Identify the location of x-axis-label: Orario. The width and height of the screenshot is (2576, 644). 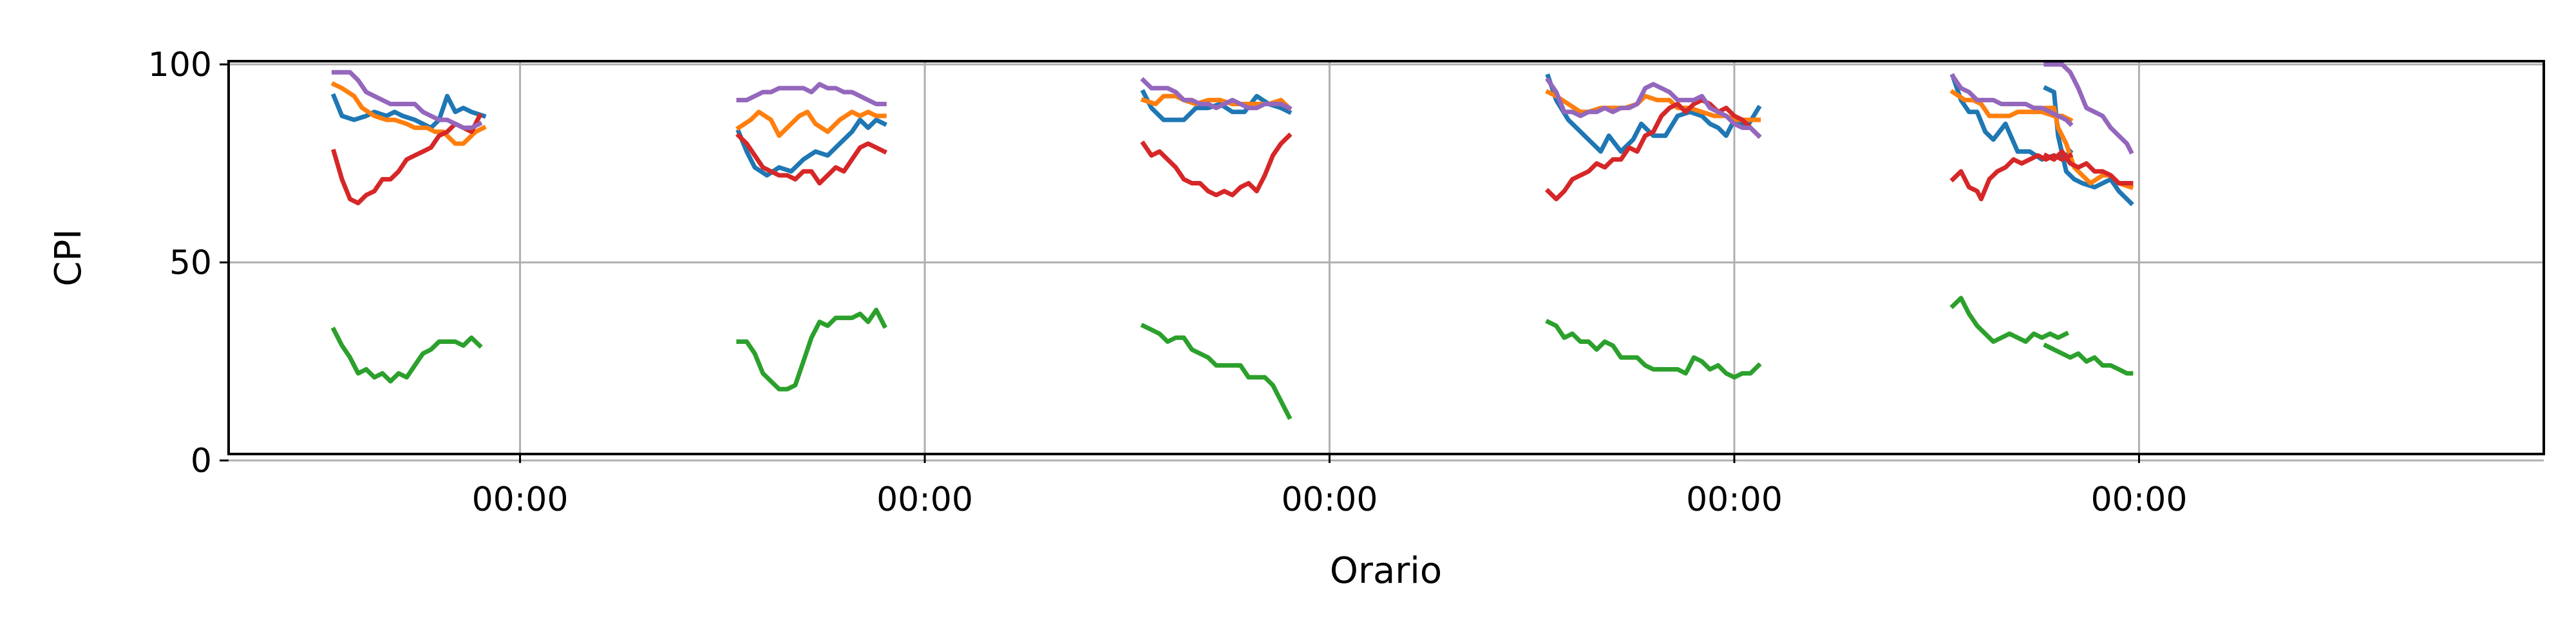
(1386, 571).